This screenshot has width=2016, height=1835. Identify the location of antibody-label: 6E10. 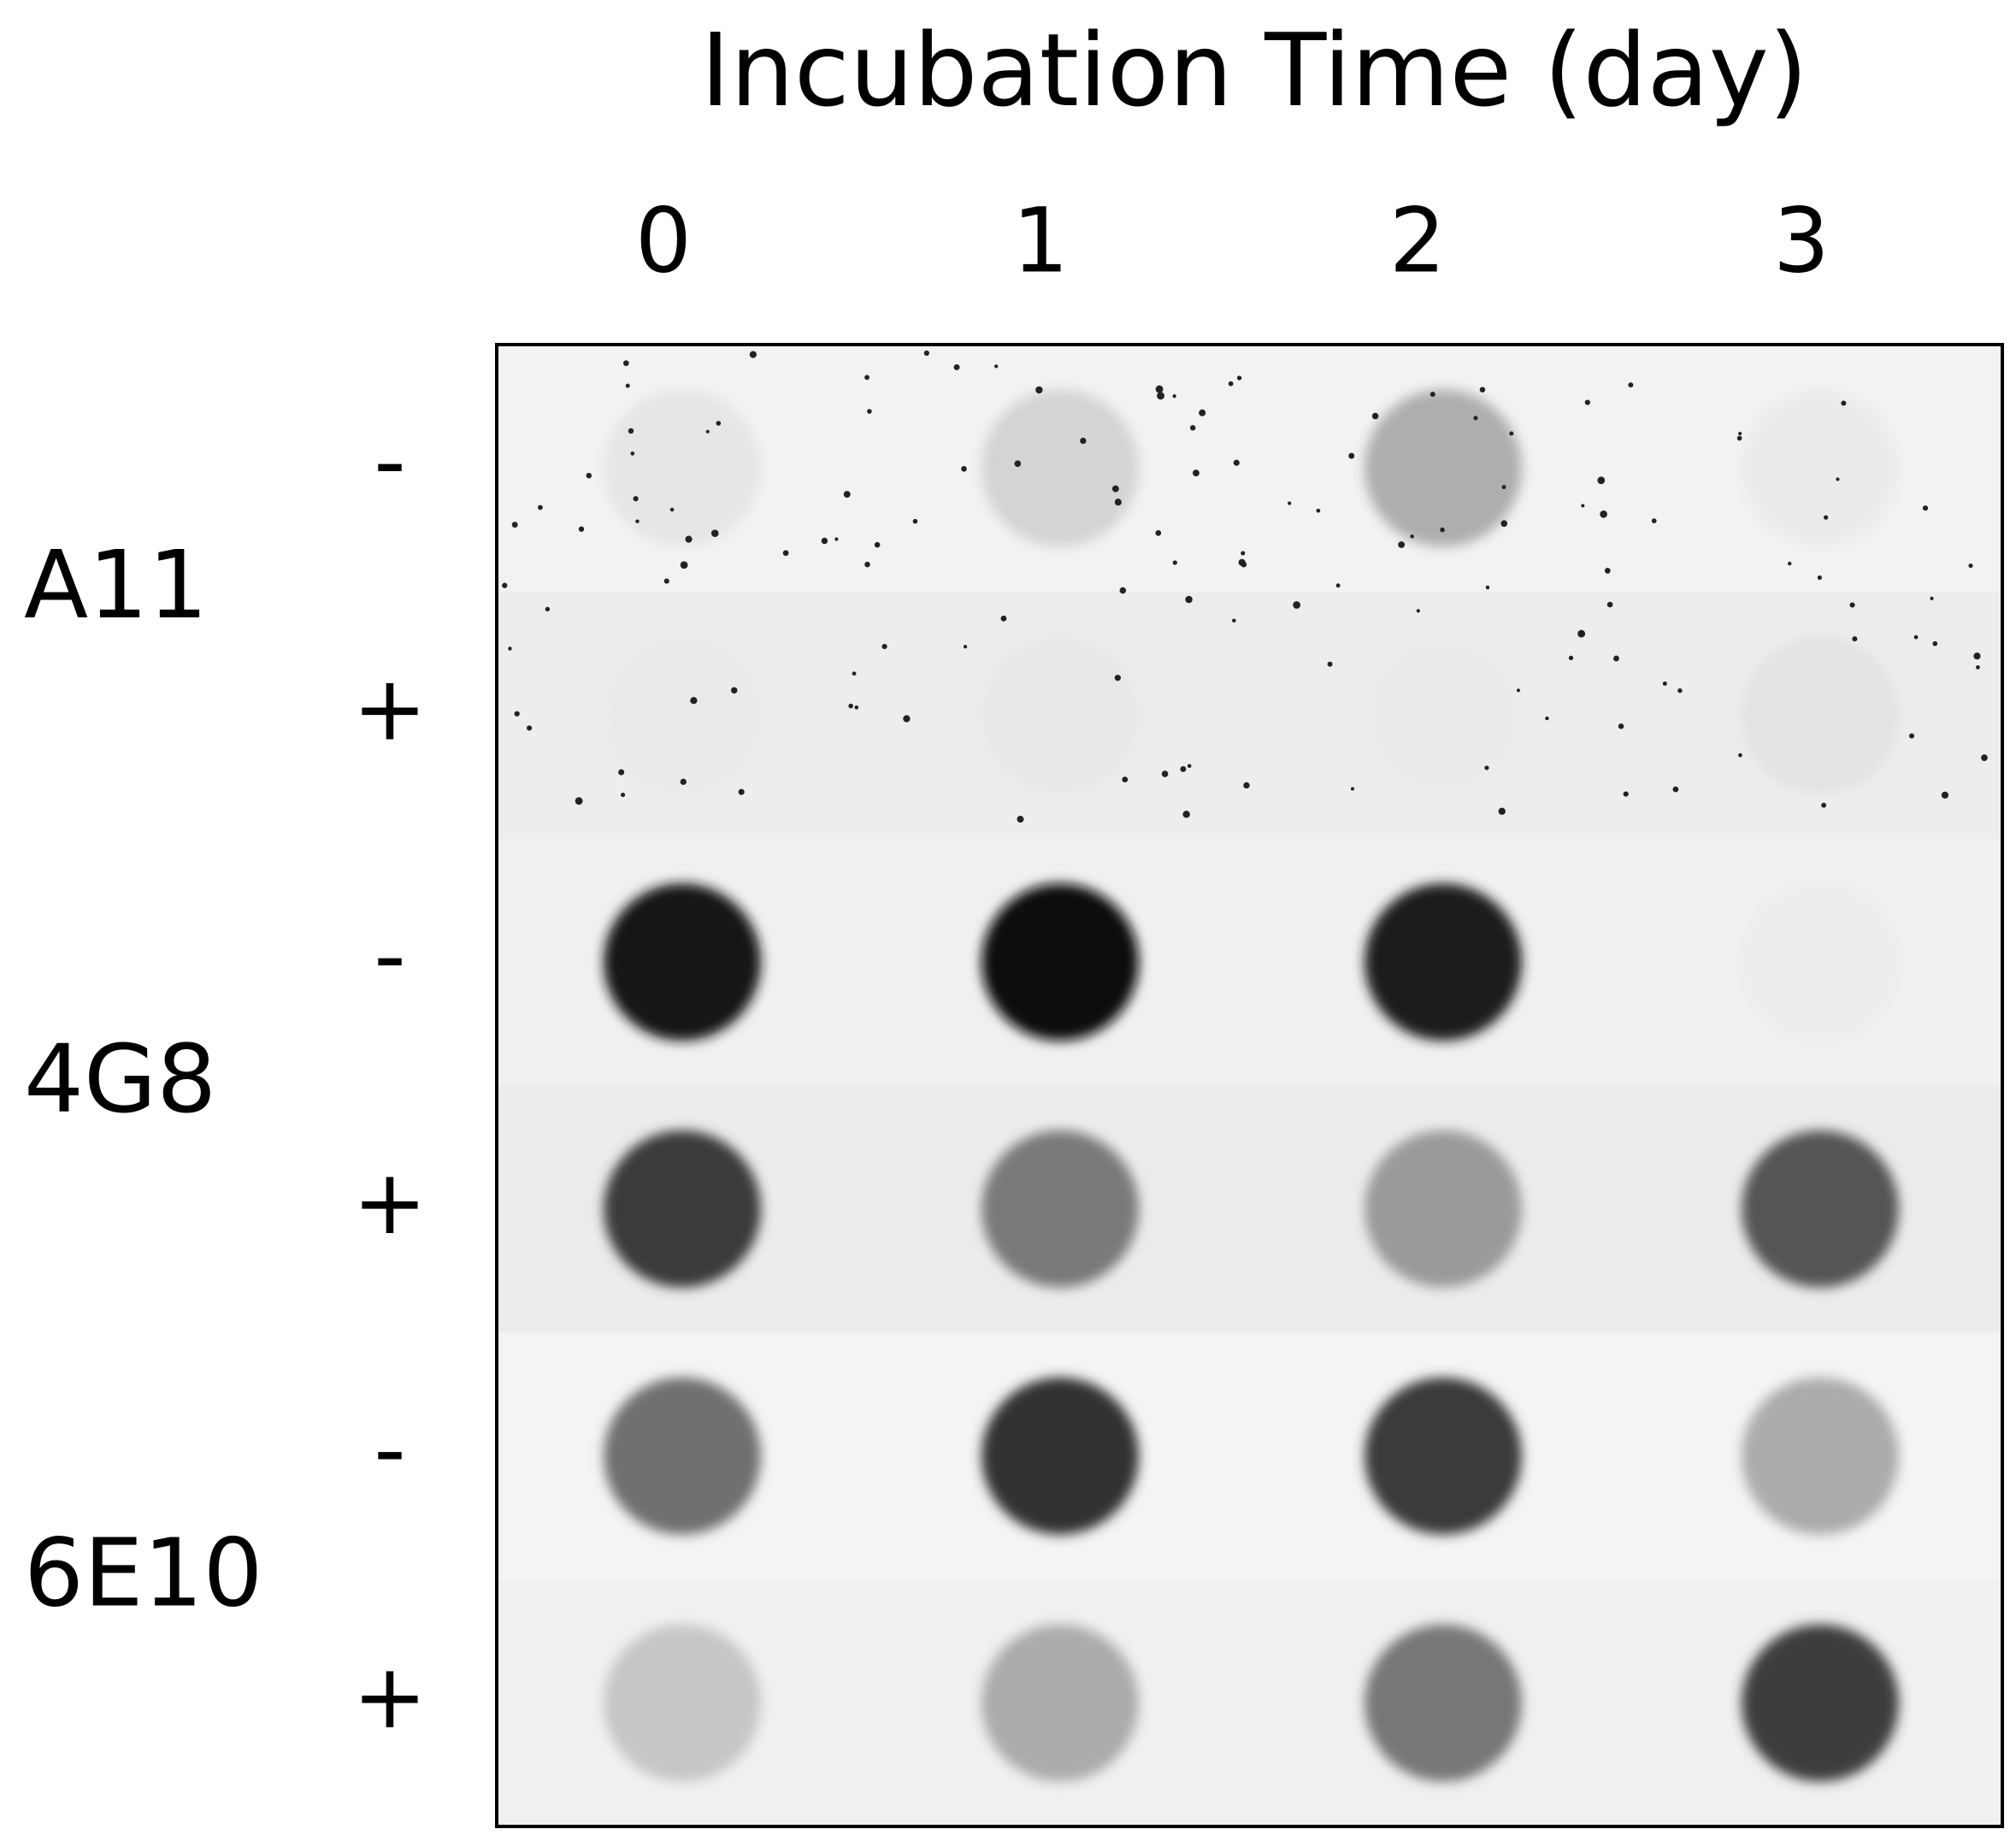
(143, 1572).